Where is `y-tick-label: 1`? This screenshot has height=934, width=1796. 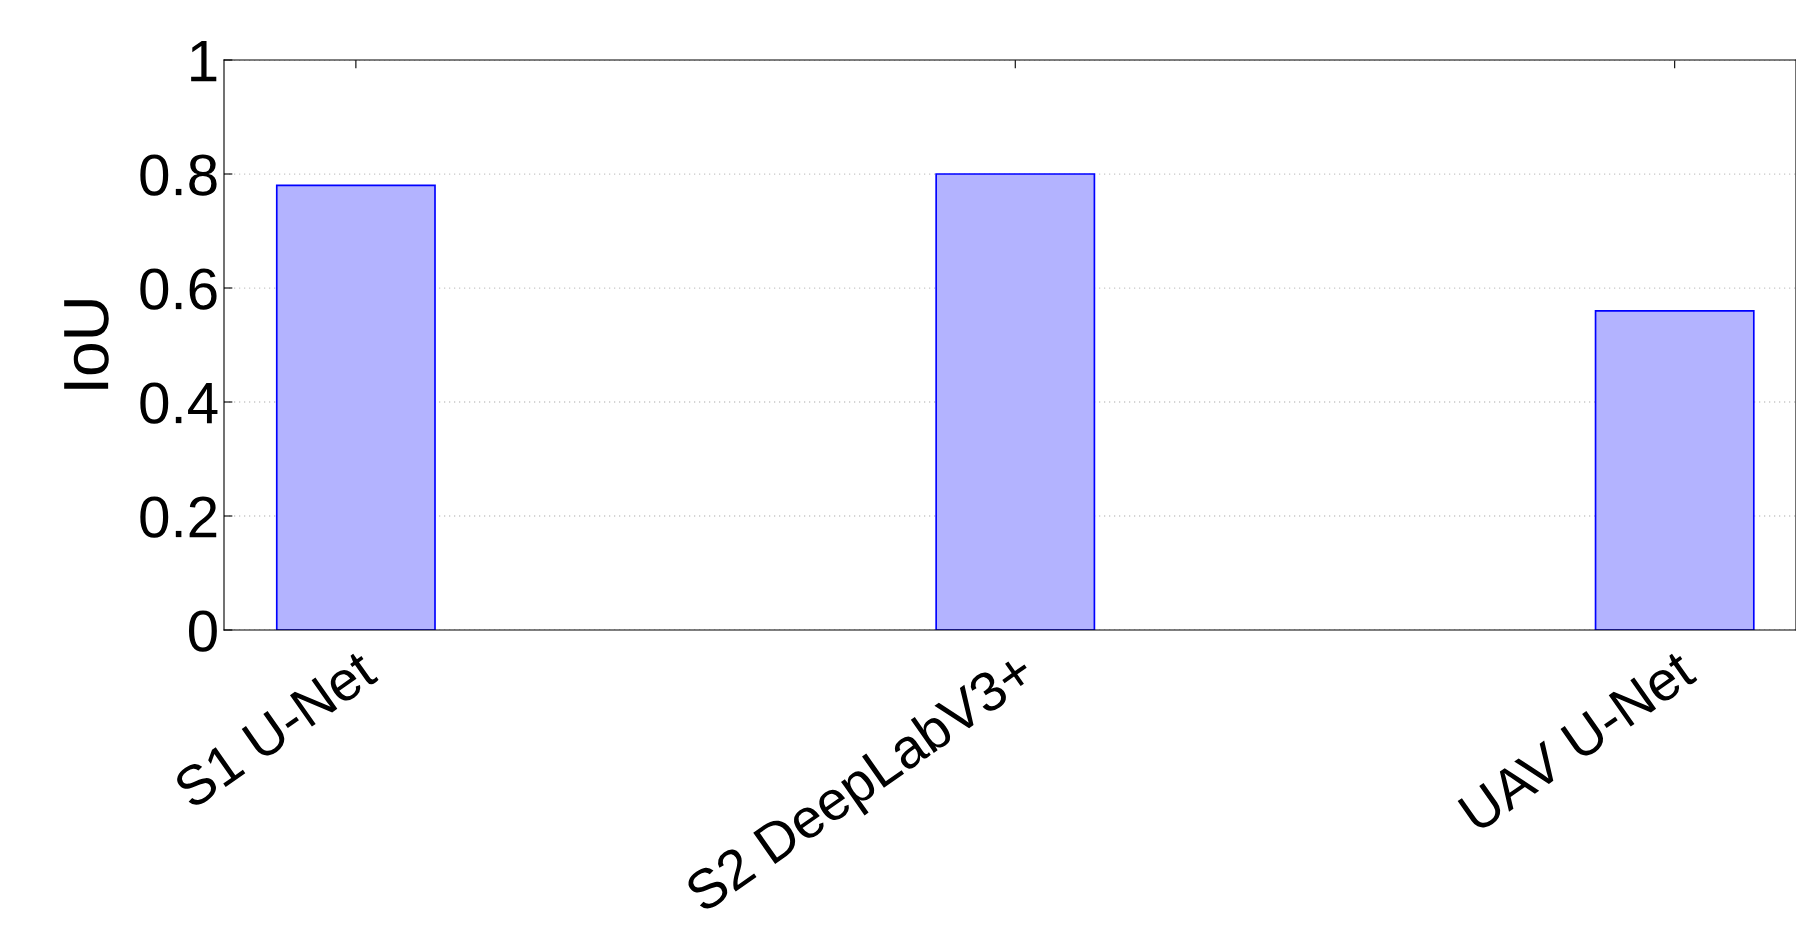 y-tick-label: 1 is located at coordinates (204, 61).